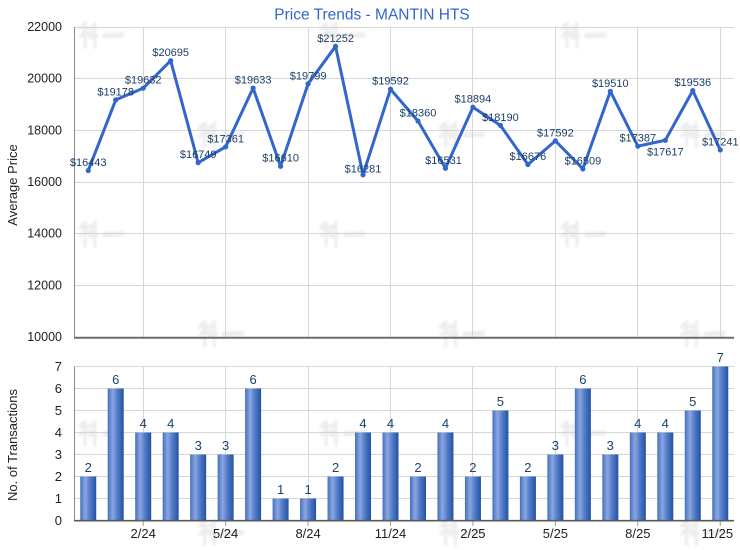  I want to click on svg-text: 0, so click(58, 520).